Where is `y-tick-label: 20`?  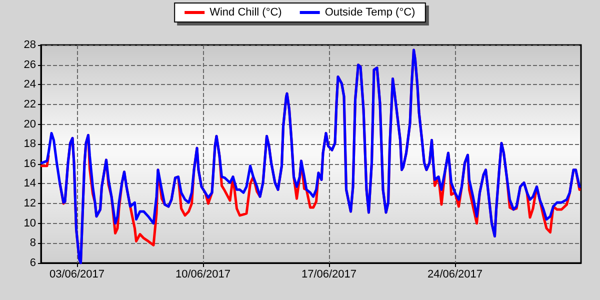 y-tick-label: 20 is located at coordinates (30, 124).